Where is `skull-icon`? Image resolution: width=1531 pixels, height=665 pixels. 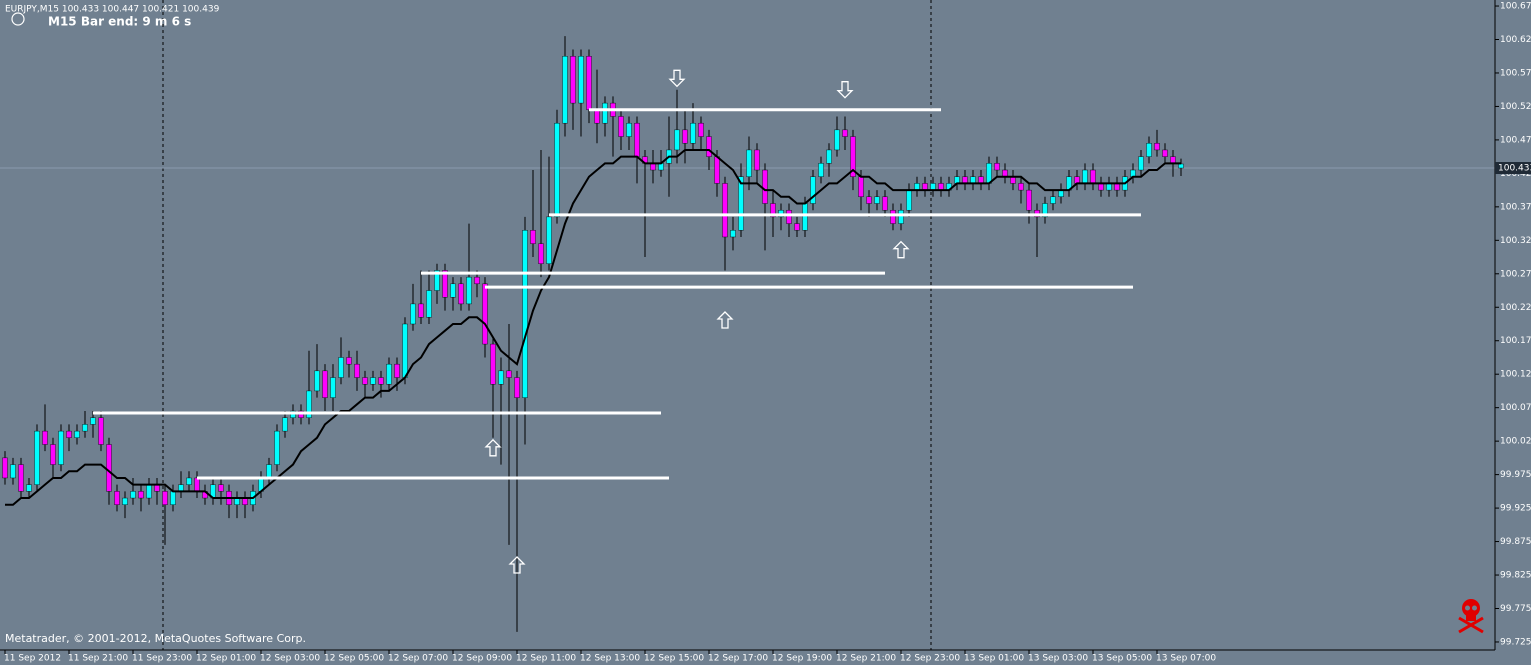 skull-icon is located at coordinates (1471, 616).